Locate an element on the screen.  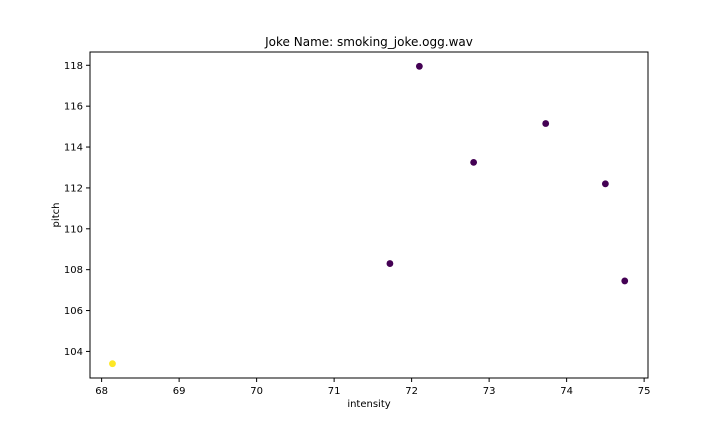
x-tick-label: 73 is located at coordinates (489, 391).